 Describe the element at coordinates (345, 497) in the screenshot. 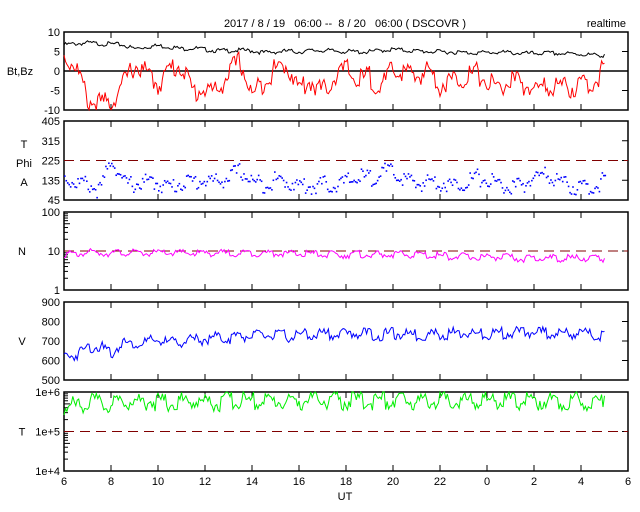

I see `x-axis-label: UT` at that location.